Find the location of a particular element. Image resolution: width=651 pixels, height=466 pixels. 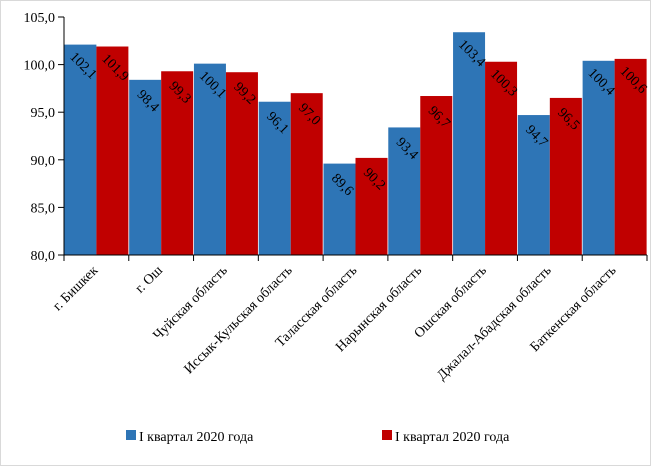

y-tick-label: 105,0 is located at coordinates (40, 18).